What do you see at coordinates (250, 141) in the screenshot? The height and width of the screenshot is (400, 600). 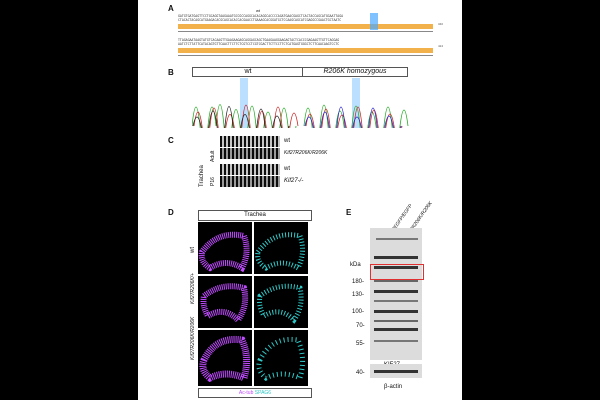 I see `panel-c-image-adult-wt` at bounding box center [250, 141].